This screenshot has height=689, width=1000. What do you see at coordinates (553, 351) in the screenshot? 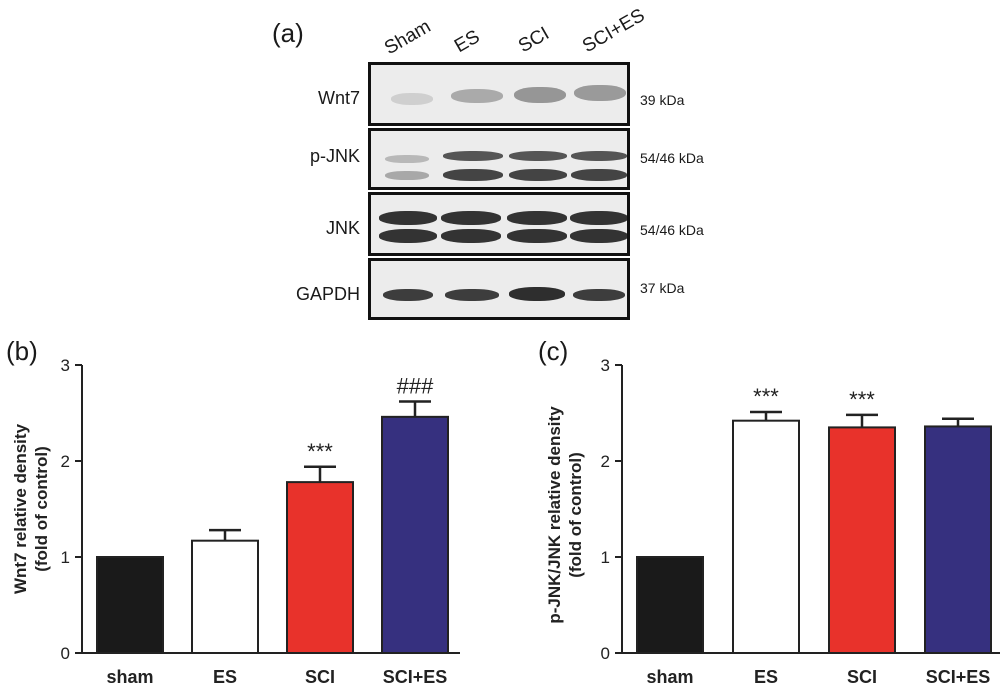
I see `panel-label-c: (c)` at bounding box center [553, 351].